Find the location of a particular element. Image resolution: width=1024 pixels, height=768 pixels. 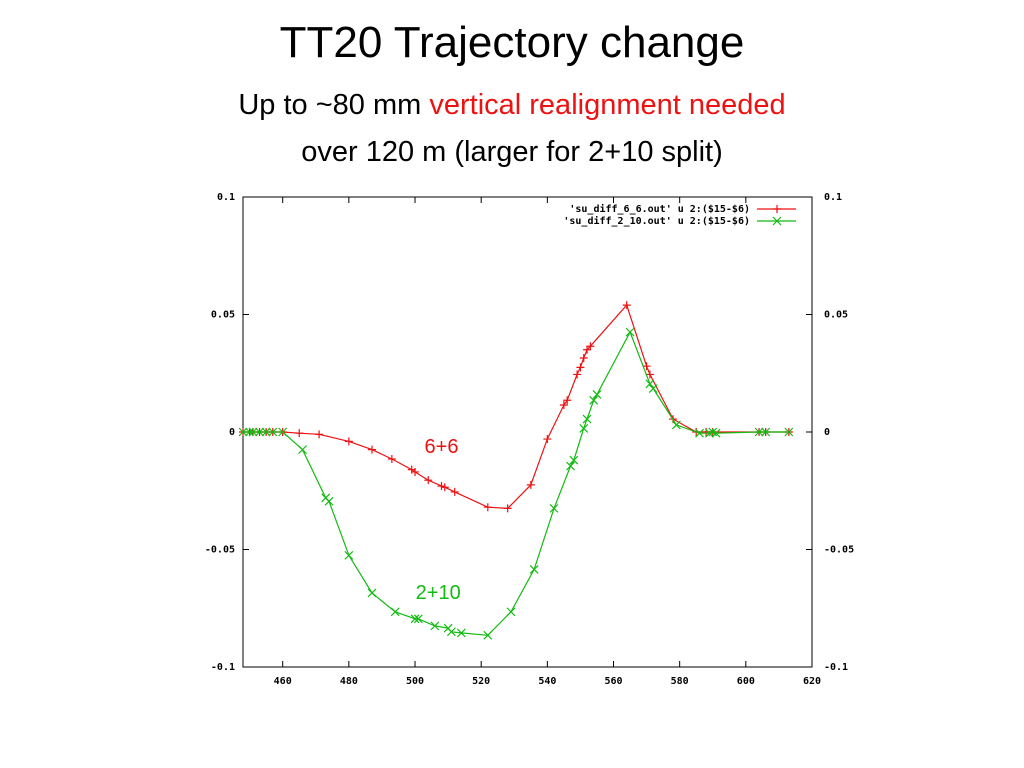

legend-label-1: 'su_diff_2_10.out' u 2:($15-$6) is located at coordinates (656, 221).